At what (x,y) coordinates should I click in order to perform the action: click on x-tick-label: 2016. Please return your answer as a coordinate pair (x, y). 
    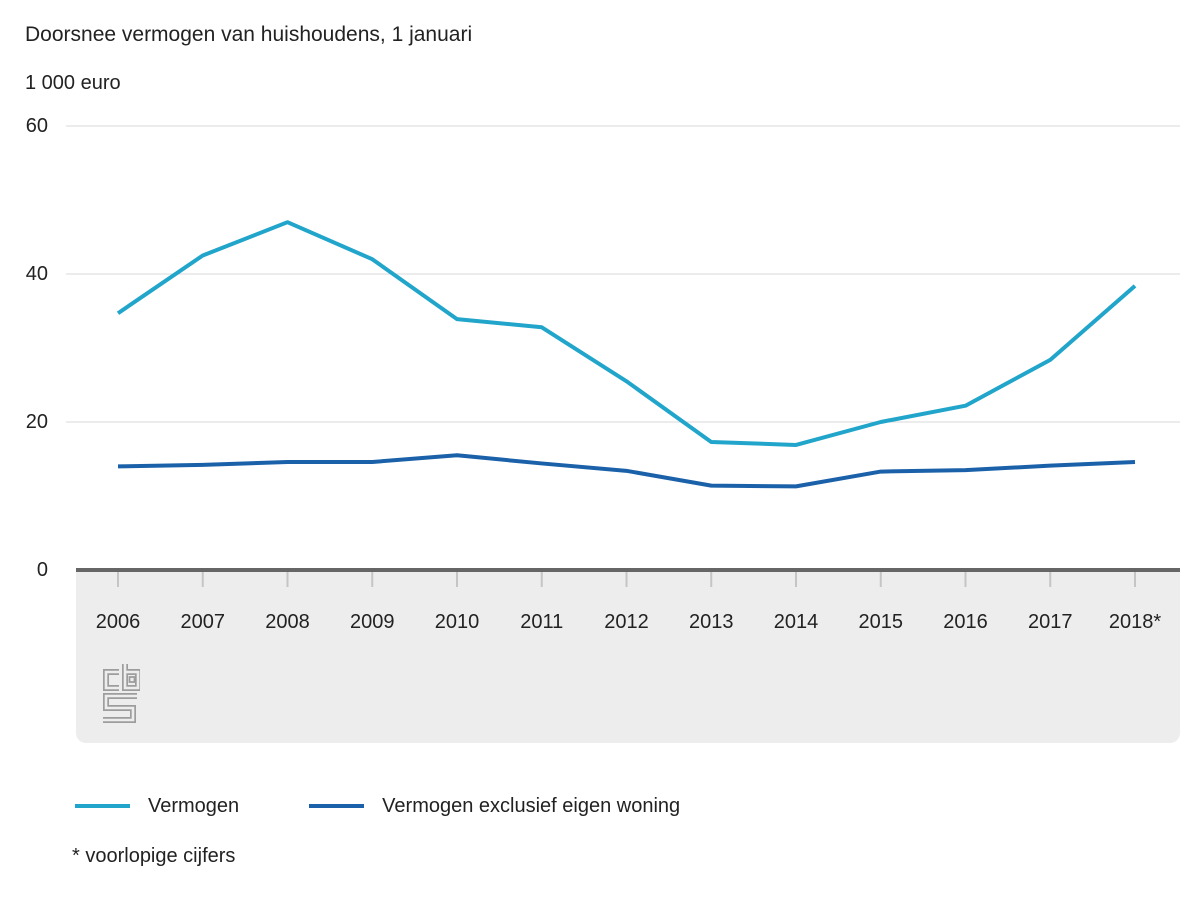
    Looking at the image, I should click on (965, 622).